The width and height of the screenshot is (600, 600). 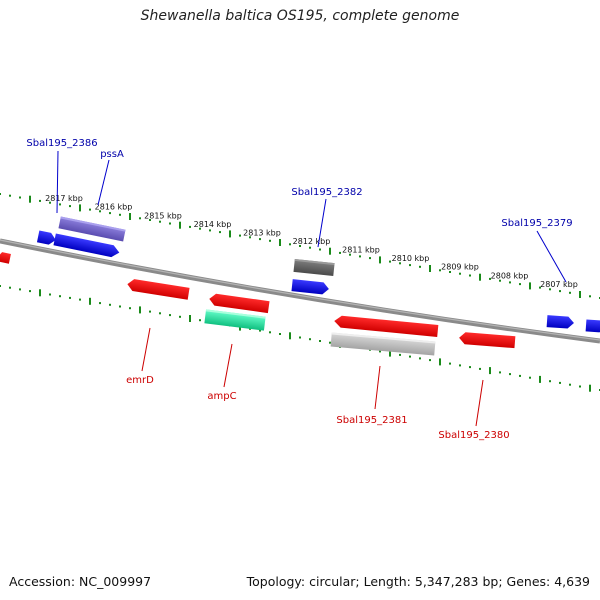 I want to click on gene-feature-ampc, so click(x=235, y=320).